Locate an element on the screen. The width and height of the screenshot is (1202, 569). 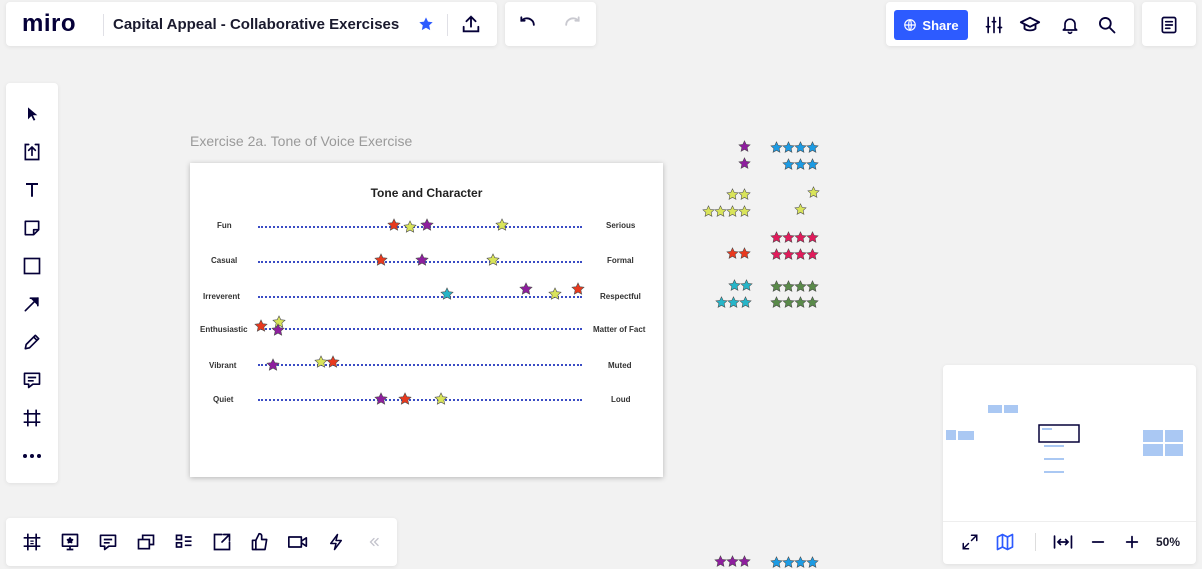
share-button: Share is located at coordinates (931, 25).